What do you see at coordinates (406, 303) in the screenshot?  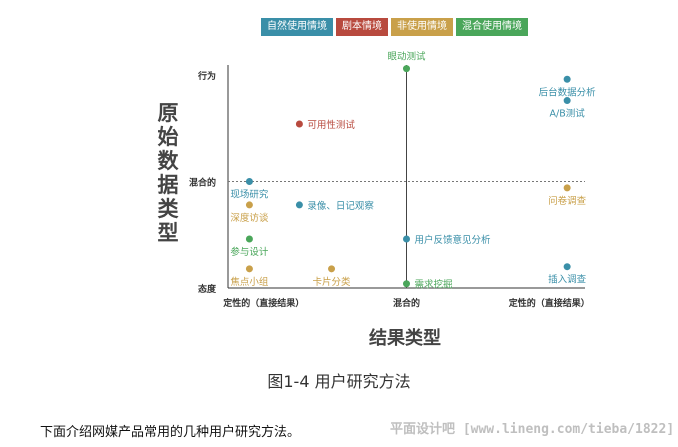 I see `x-tick-label-1: 混合的` at bounding box center [406, 303].